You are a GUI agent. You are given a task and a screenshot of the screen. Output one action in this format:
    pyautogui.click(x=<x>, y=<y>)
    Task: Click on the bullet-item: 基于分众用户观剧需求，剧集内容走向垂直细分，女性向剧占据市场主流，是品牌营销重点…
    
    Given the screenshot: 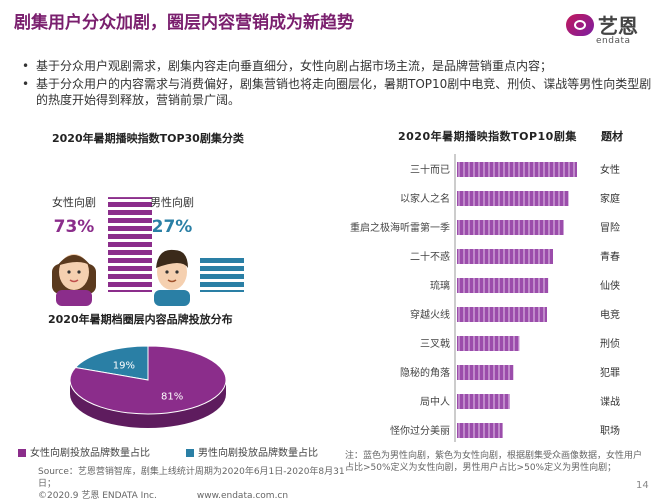 What is the action you would take?
    pyautogui.click(x=337, y=66)
    